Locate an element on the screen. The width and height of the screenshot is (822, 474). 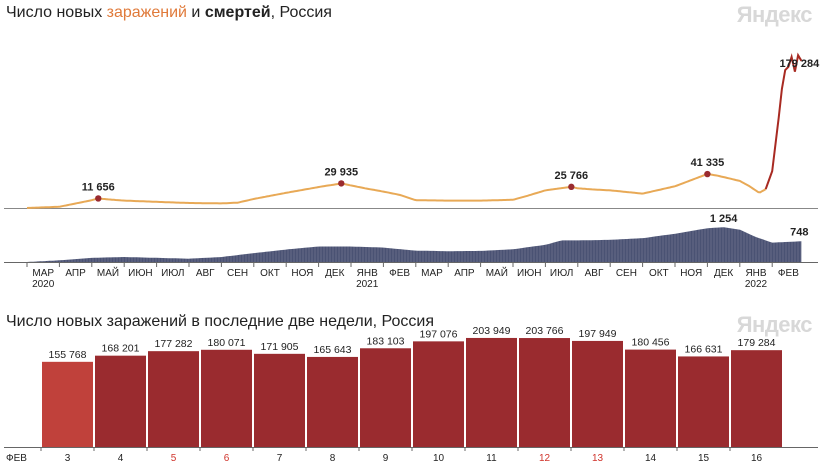
bar-category-label: 12 is located at coordinates (545, 458).